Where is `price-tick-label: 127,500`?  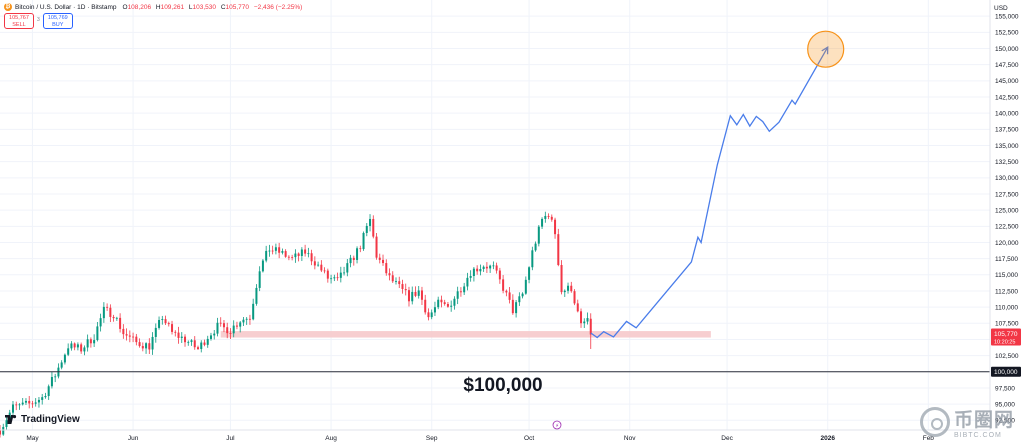
price-tick-label: 127,500 is located at coordinates (1007, 194).